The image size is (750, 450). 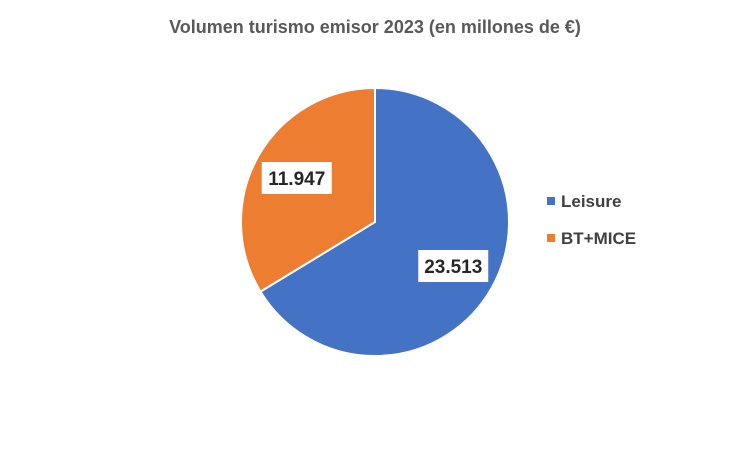 I want to click on legend-item-bt-mice: BT+MICE, so click(x=591, y=238).